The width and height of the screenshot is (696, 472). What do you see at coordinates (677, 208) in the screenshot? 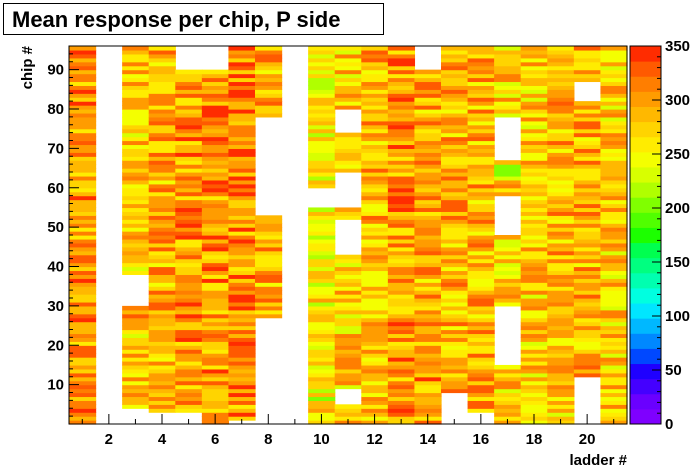
I see `color-bar-label: 200` at bounding box center [677, 208].